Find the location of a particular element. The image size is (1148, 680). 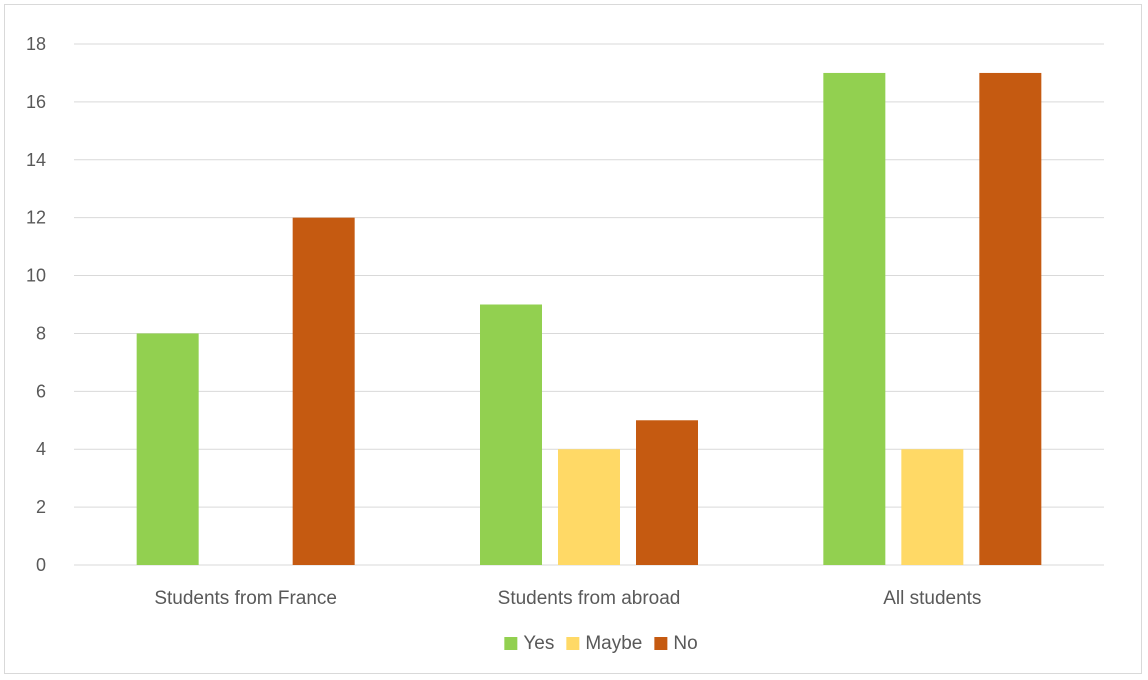

y-tick-label: 16 is located at coordinates (36, 102).